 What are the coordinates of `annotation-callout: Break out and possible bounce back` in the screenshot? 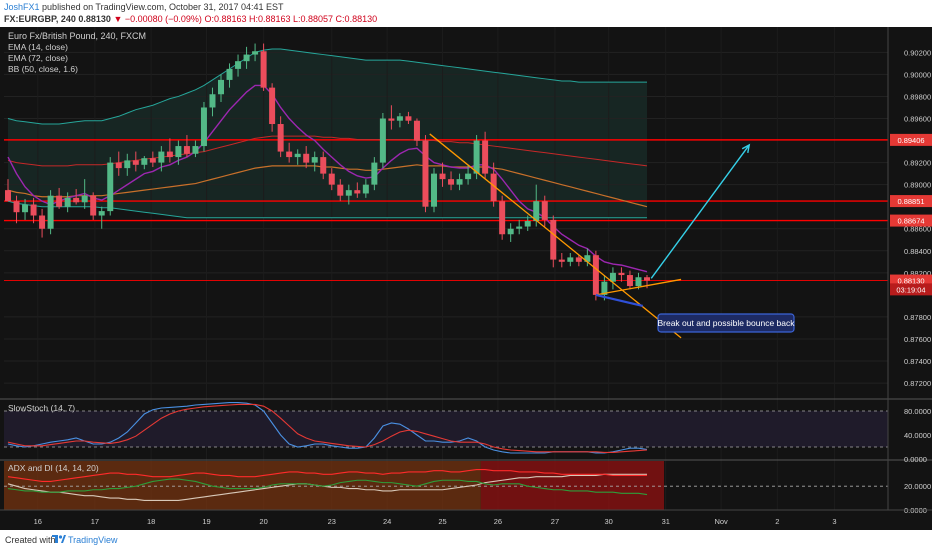 It's located at (726, 323).